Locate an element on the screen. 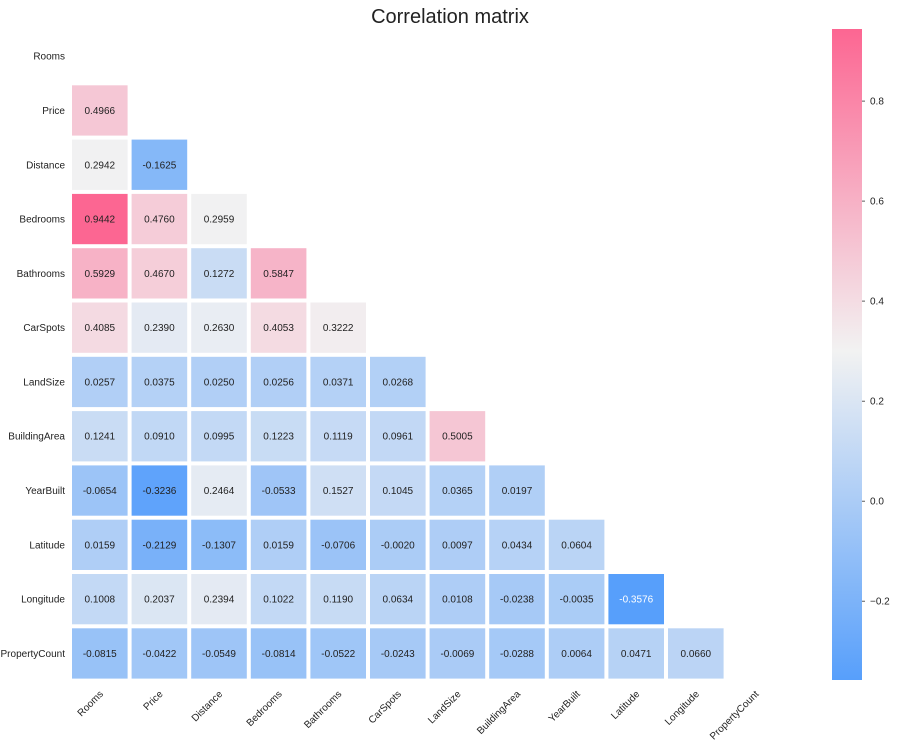 This screenshot has width=897, height=747. x-tick-label: YearBuilt is located at coordinates (565, 707).